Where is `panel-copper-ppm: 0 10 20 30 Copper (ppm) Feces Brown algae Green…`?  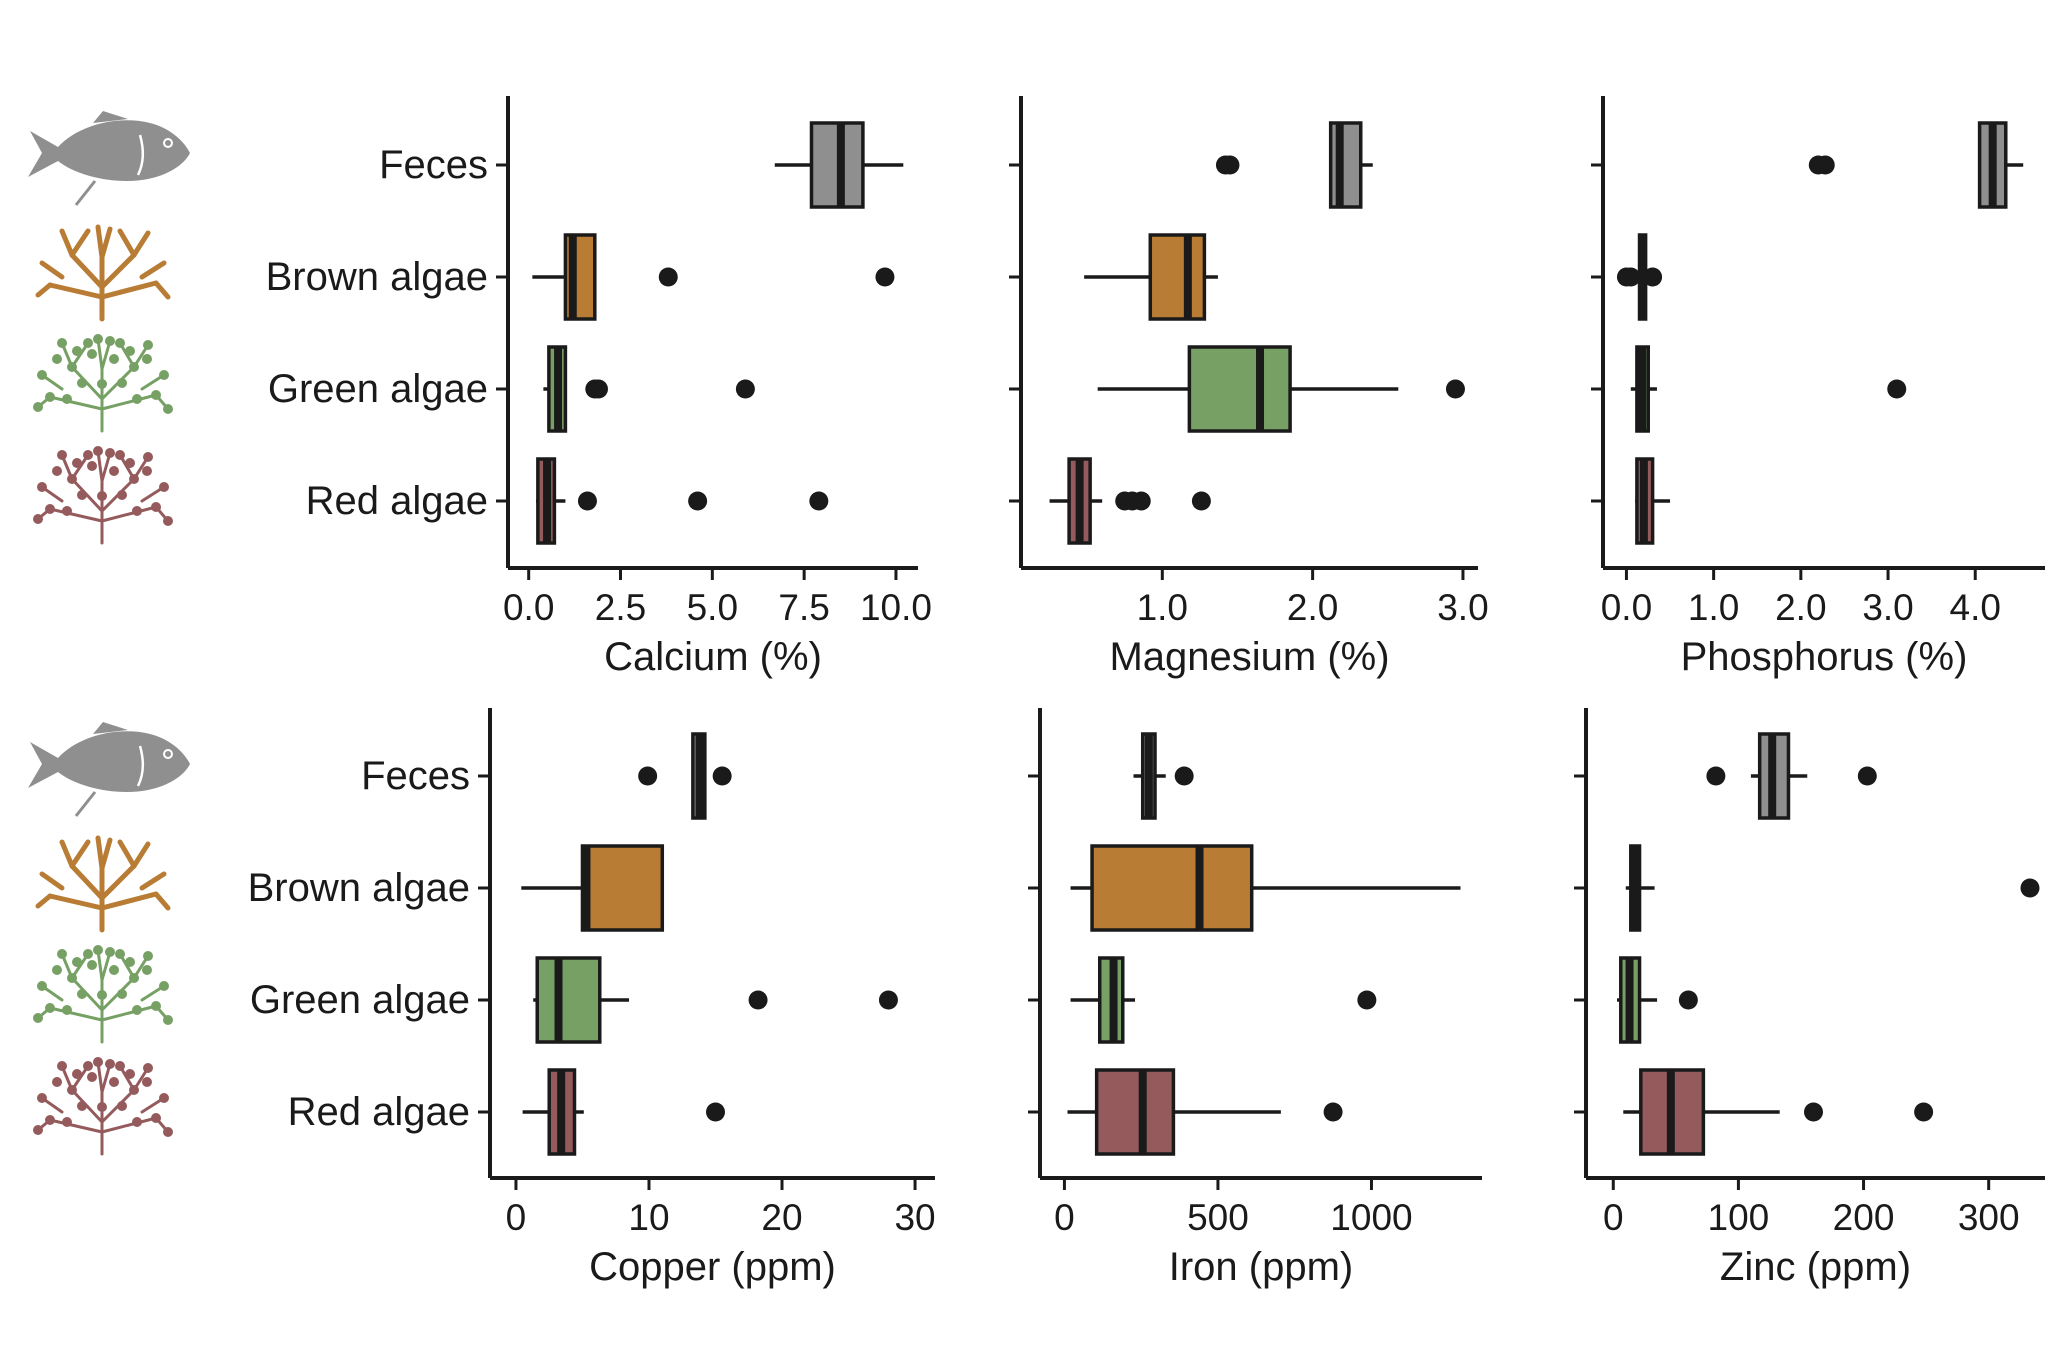
panel-copper-ppm: 0 10 20 30 Copper (ppm) Feces Brown algae Green… is located at coordinates (592, 998).